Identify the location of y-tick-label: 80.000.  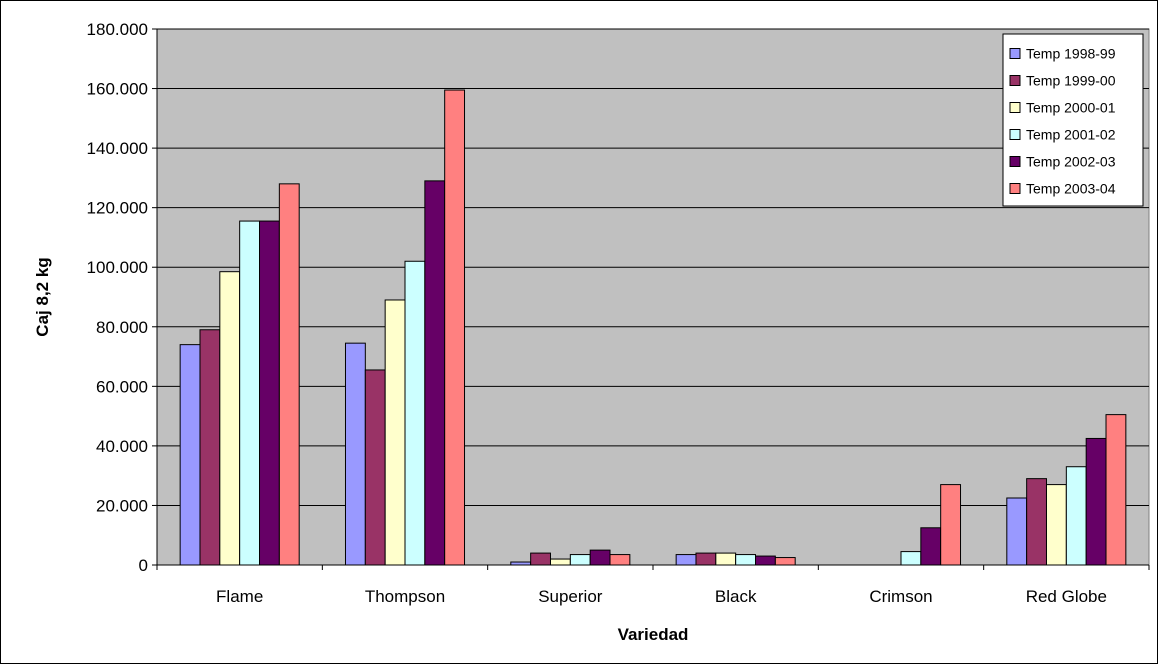
(122, 327).